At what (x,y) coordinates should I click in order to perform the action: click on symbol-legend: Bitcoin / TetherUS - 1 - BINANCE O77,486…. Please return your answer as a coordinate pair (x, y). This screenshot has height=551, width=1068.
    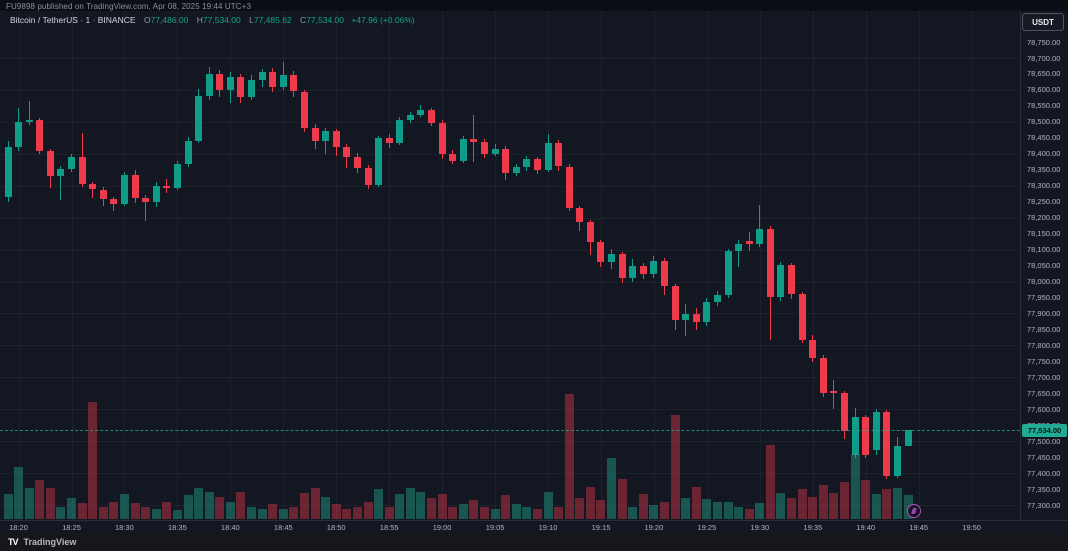
    Looking at the image, I should click on (212, 20).